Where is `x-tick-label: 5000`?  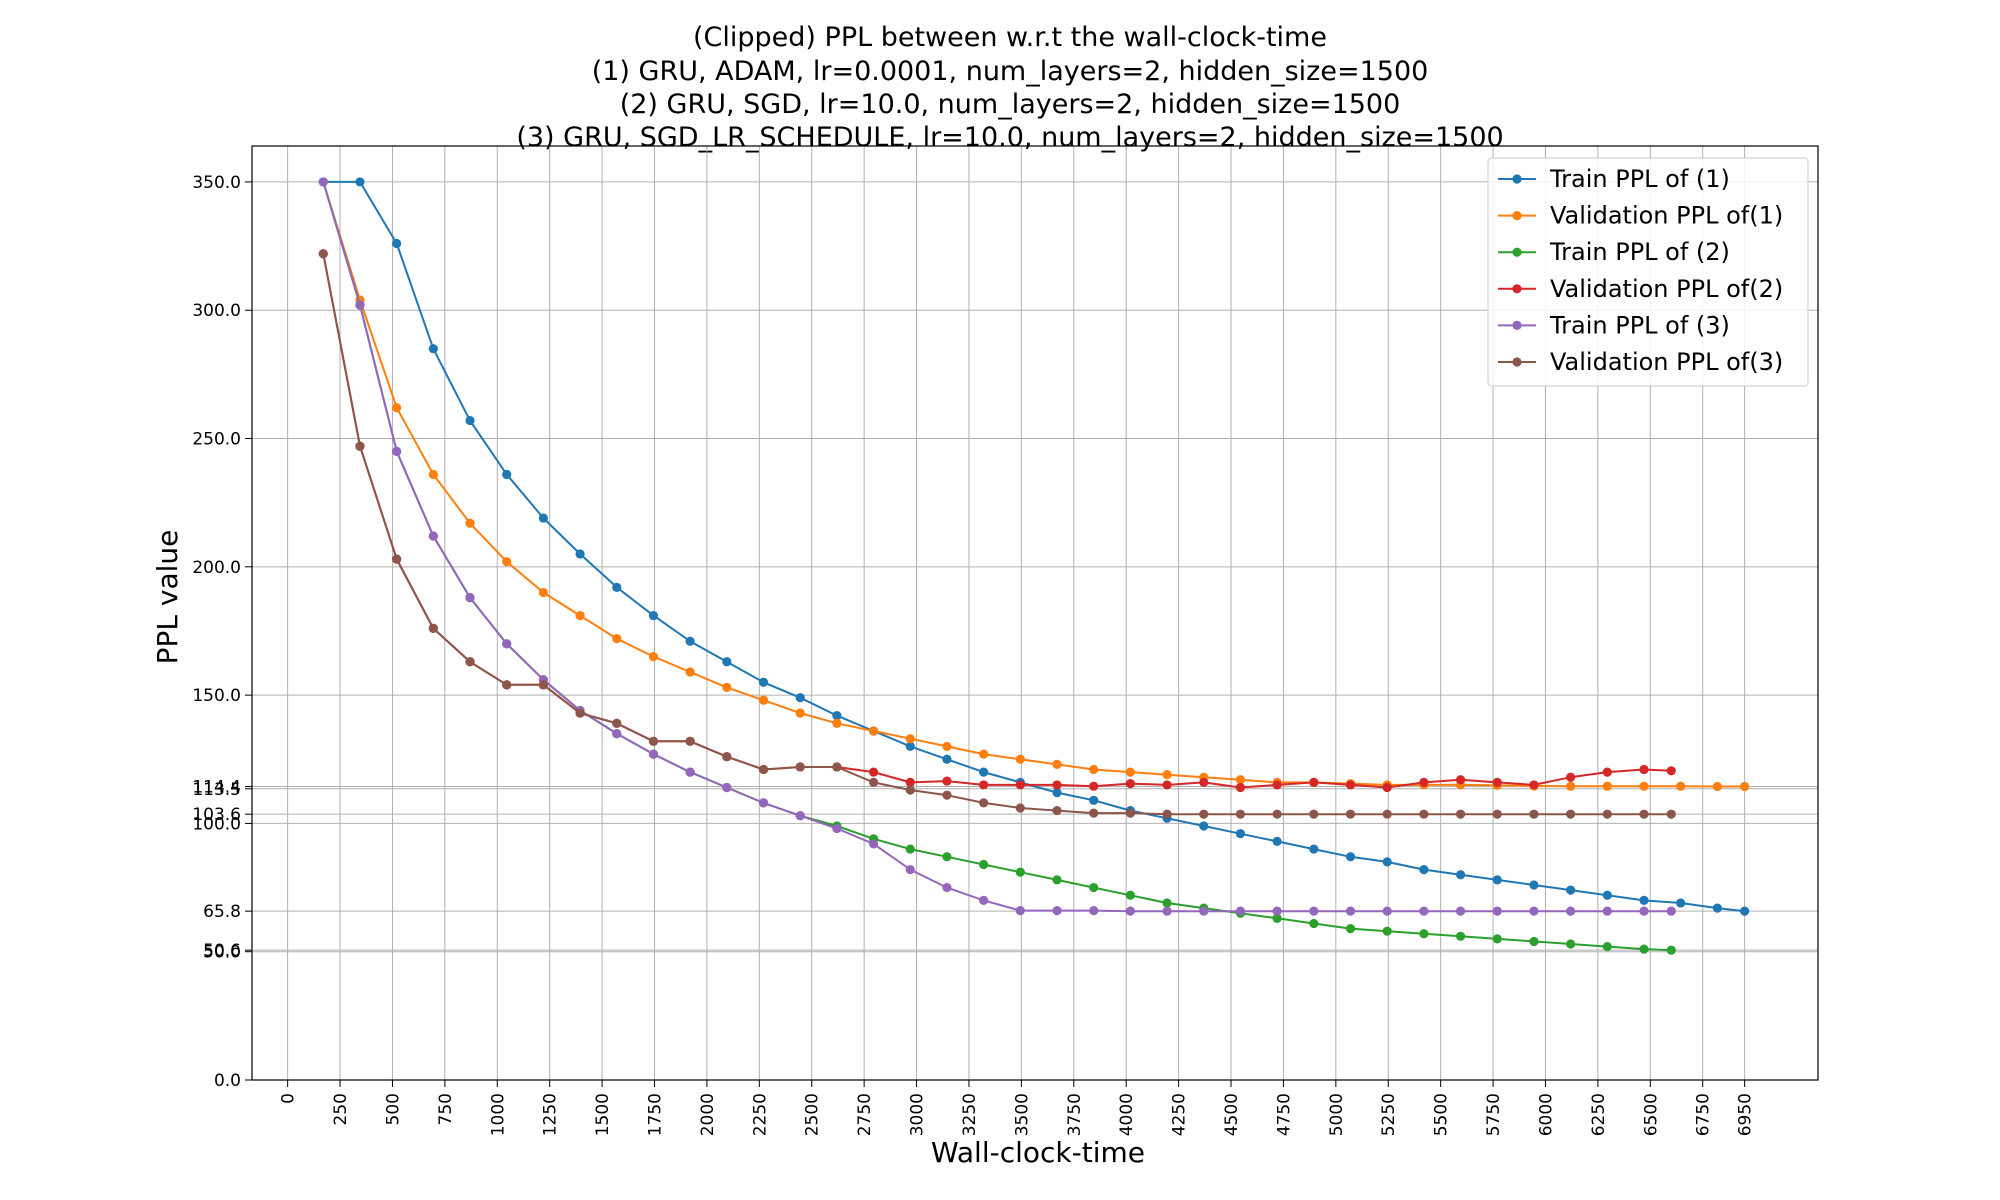 x-tick-label: 5000 is located at coordinates (1337, 1114).